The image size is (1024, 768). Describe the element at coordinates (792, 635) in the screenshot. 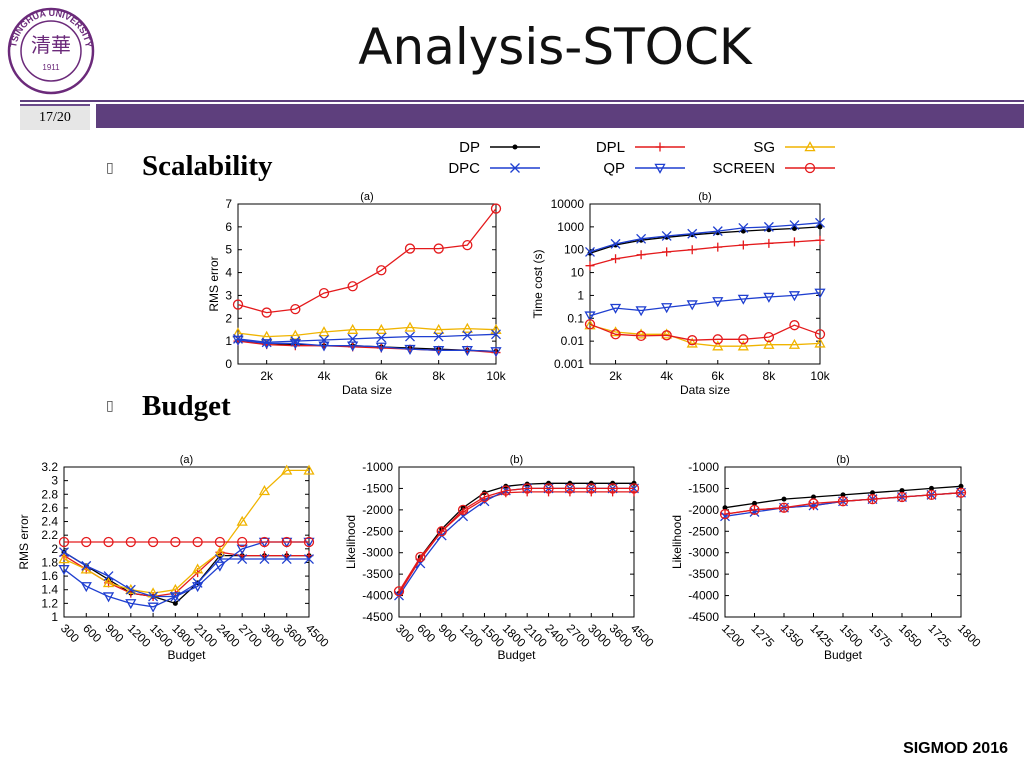

I see `x-tick-label: 1350` at that location.